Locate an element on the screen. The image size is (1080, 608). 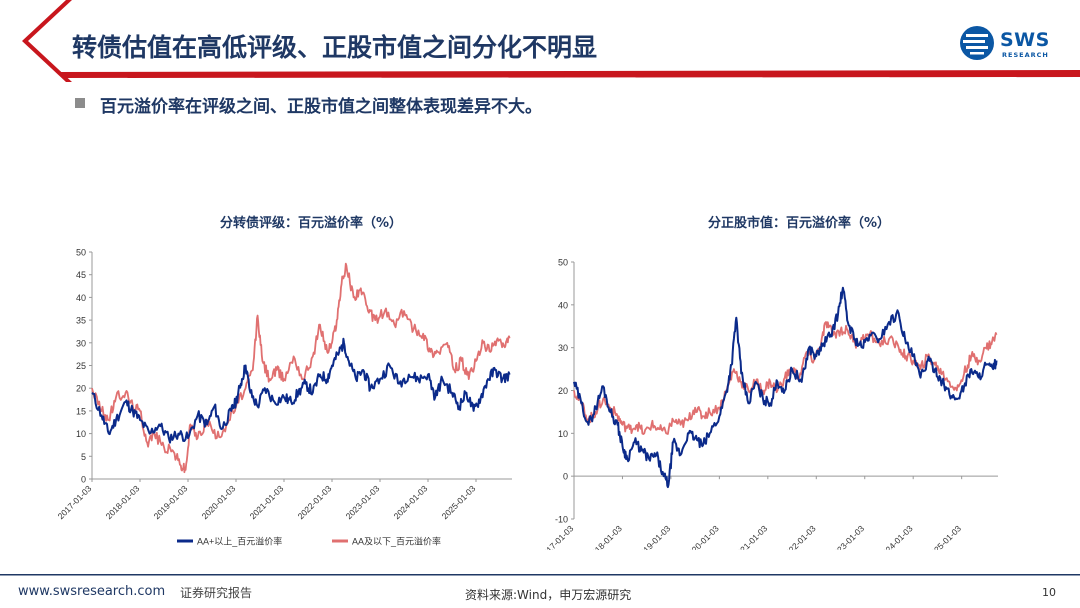
bullet-text: 百元溢价率在评级之间、正股市值之间整体表现差异不大。 is located at coordinates (321, 107).